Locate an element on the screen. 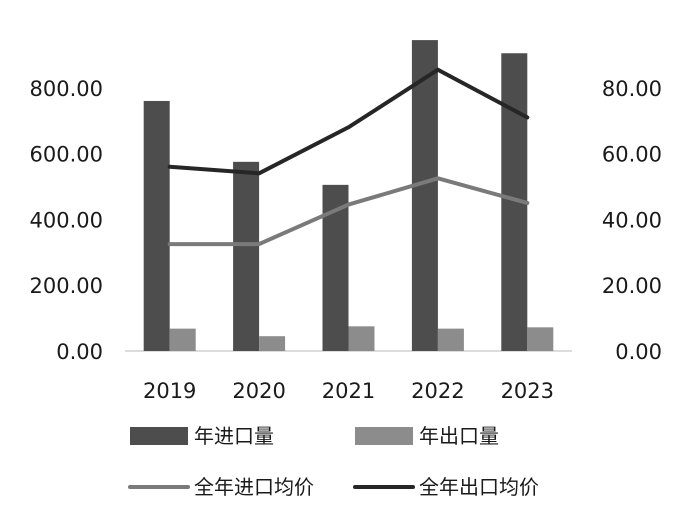  x-tick-label: 2020 is located at coordinates (258, 391).